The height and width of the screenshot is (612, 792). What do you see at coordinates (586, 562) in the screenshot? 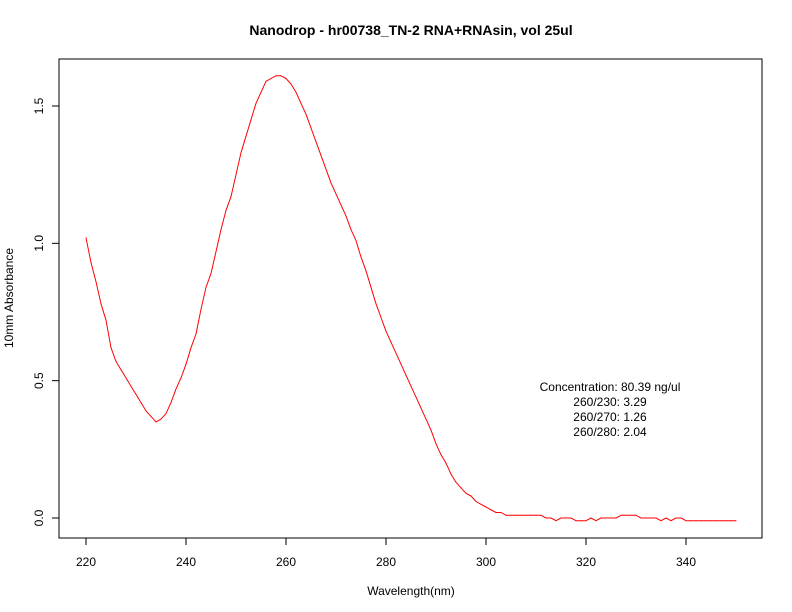
I see `x-tick-label: 320` at bounding box center [586, 562].